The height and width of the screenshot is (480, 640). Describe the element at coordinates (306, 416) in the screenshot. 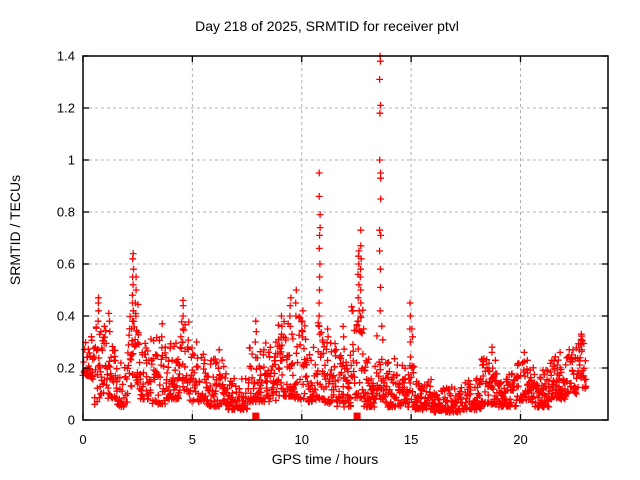

I see `event-flag-markers` at that location.